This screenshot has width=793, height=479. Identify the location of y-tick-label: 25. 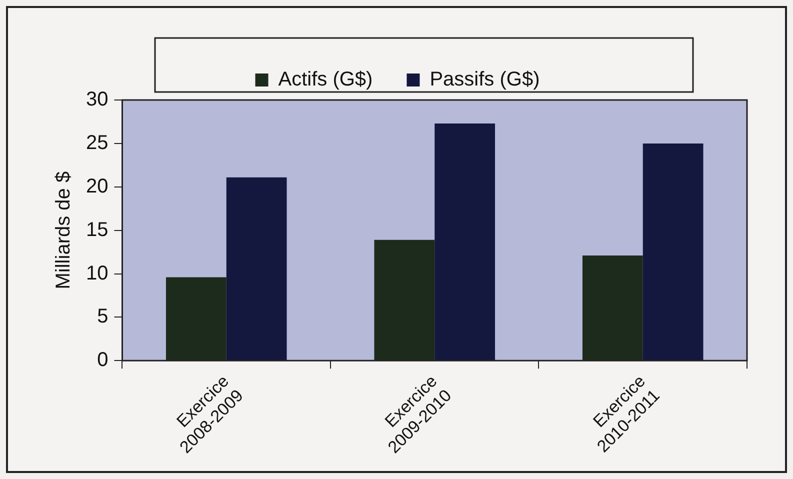
(97, 143).